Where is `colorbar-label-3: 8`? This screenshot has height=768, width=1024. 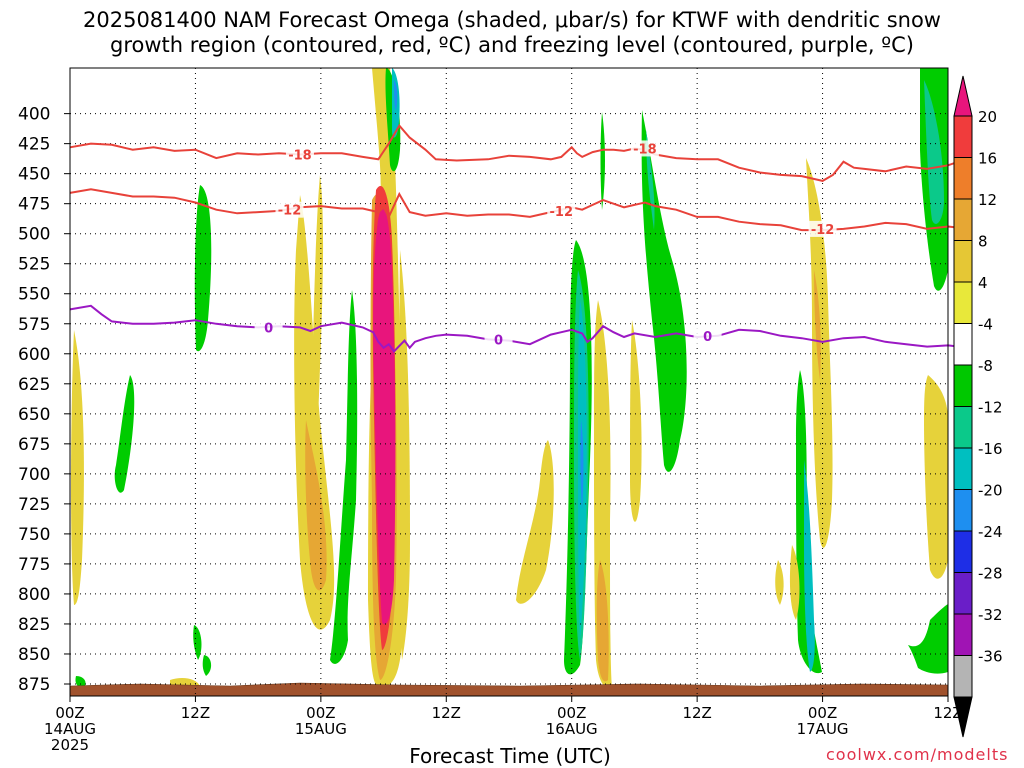
colorbar-label-3: 8 is located at coordinates (983, 242).